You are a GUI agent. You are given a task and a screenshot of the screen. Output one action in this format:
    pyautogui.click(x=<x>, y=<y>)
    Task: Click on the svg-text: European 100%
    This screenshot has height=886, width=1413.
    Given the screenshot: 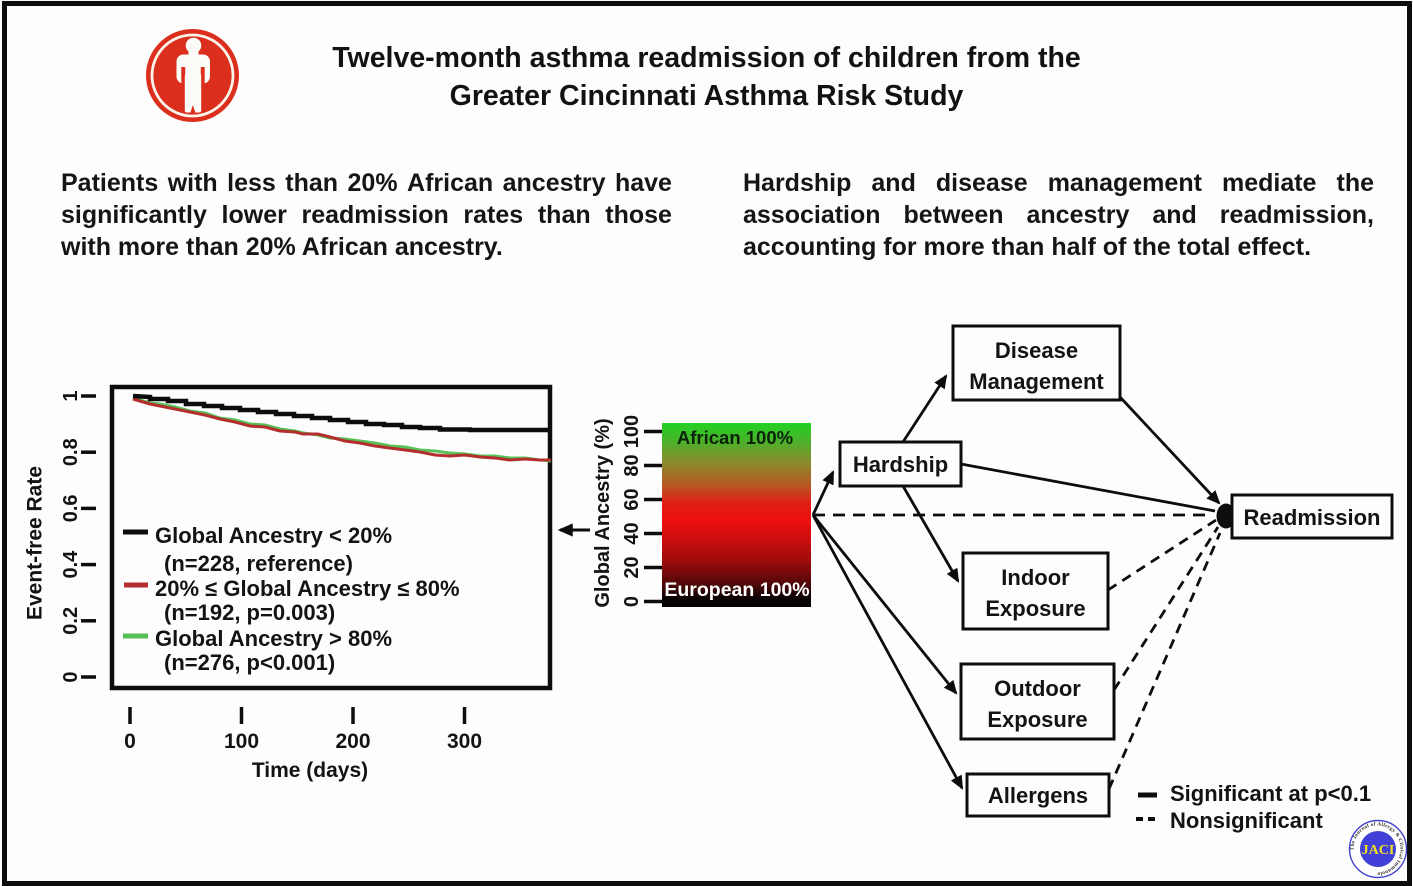 What is the action you would take?
    pyautogui.click(x=736, y=590)
    